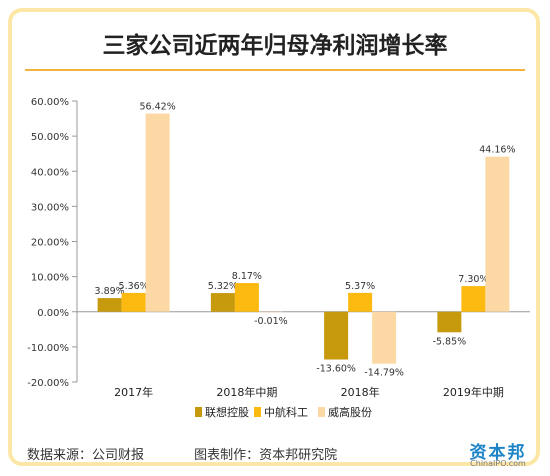  What do you see at coordinates (498, 463) in the screenshot?
I see `logo-subtext: ChinaIPO.com` at bounding box center [498, 463].